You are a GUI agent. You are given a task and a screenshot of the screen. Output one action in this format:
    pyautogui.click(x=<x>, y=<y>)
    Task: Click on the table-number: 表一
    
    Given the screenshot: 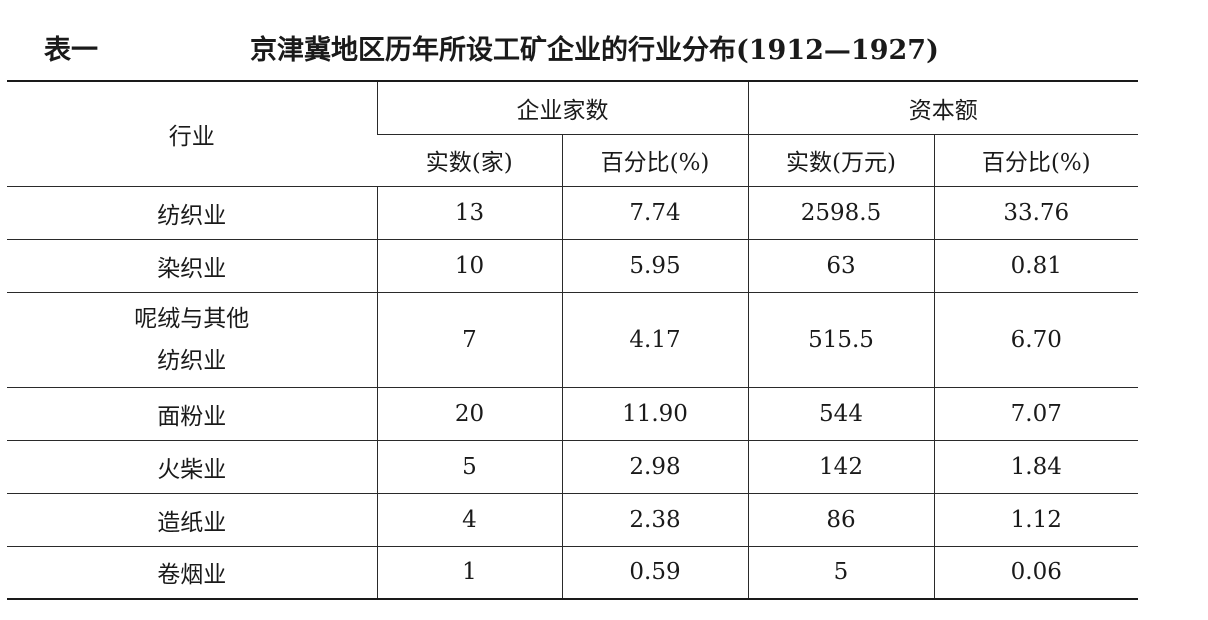 What is the action you would take?
    pyautogui.click(x=71, y=50)
    